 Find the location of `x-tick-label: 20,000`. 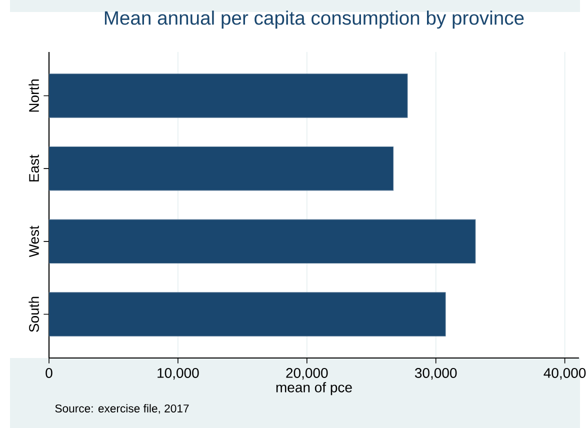

x-tick-label: 20,000 is located at coordinates (307, 374).